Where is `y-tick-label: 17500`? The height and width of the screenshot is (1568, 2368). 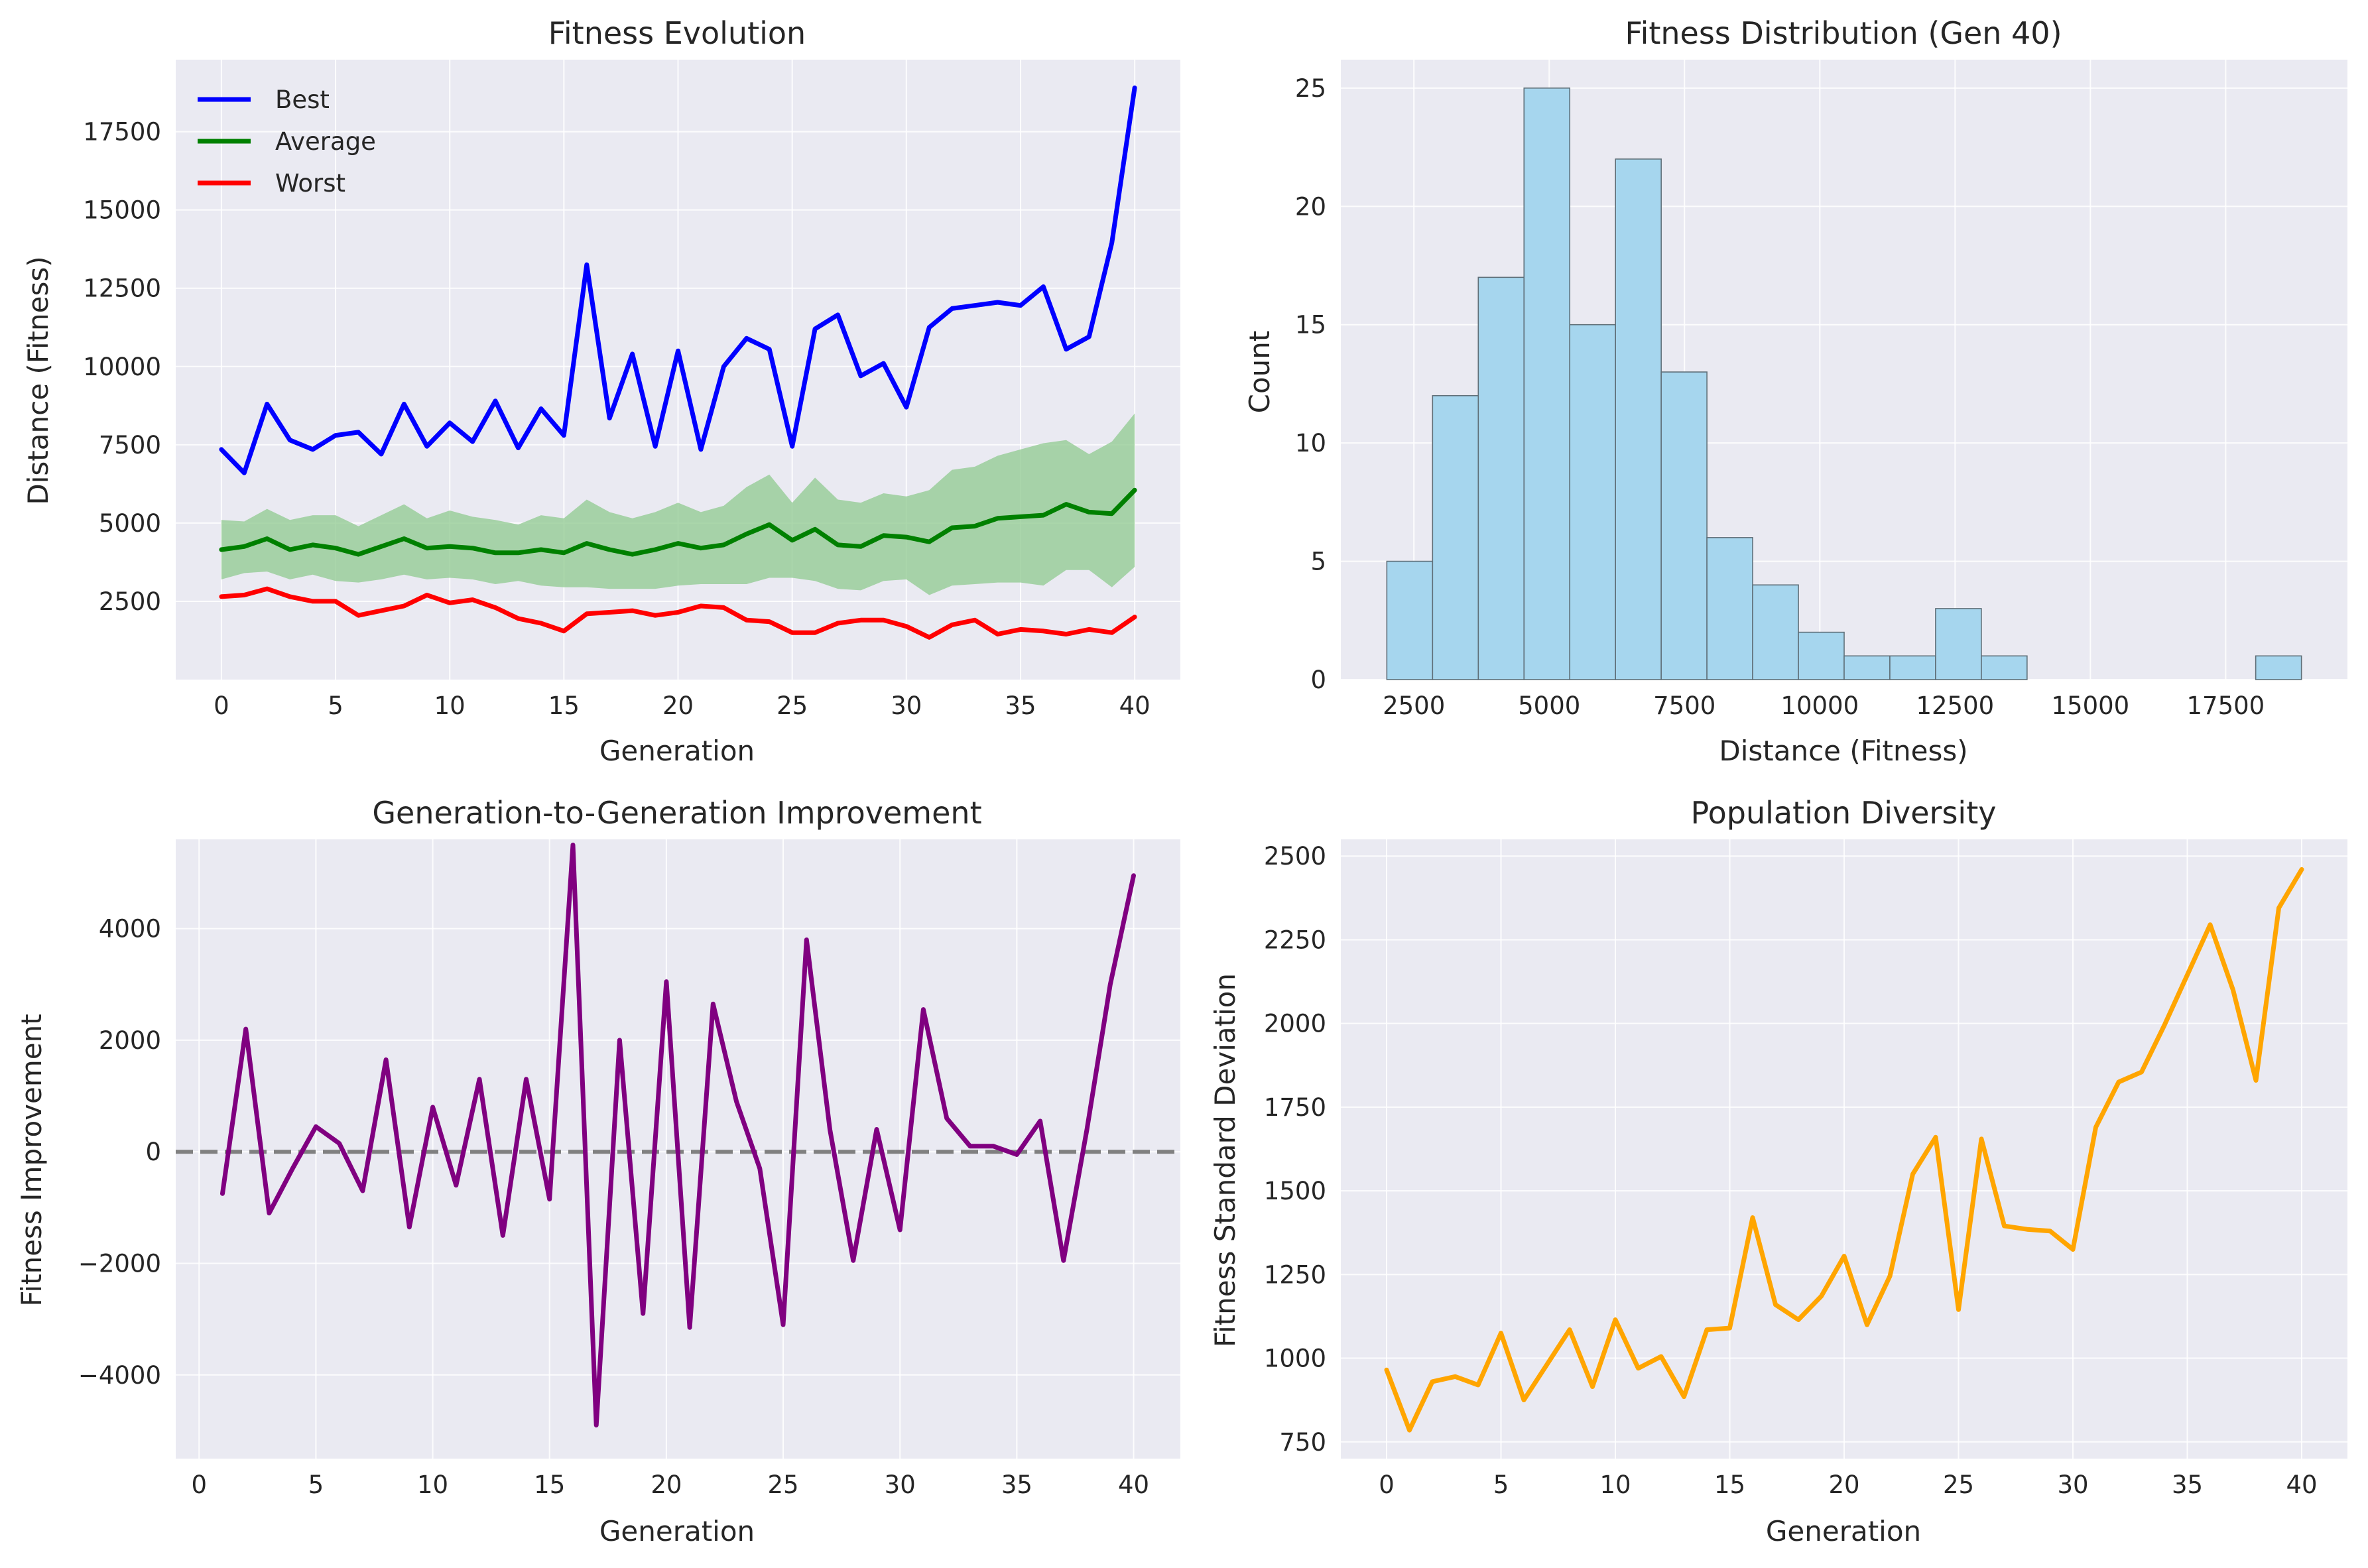 y-tick-label: 17500 is located at coordinates (122, 132).